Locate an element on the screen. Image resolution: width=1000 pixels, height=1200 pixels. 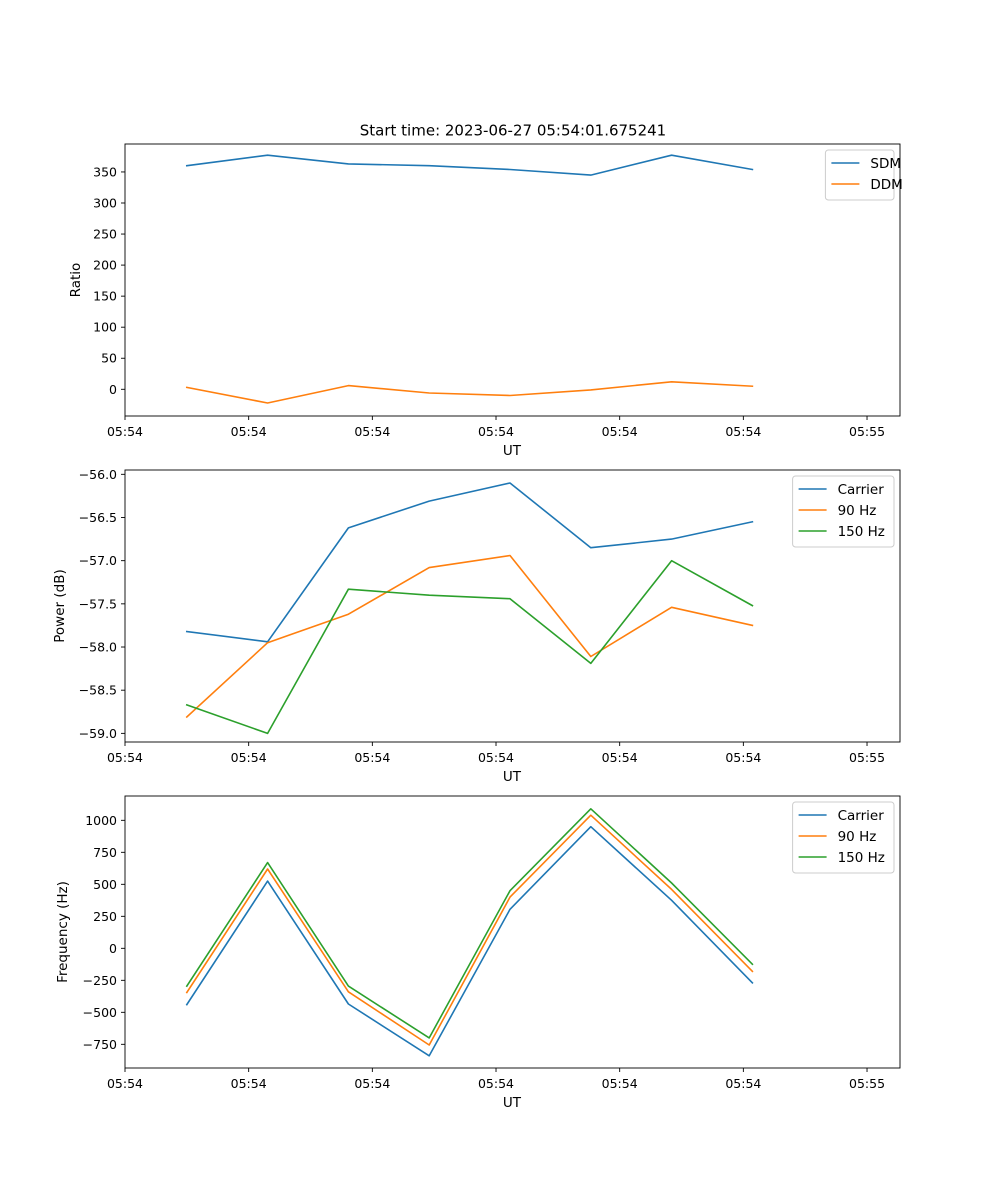
frequency-y-axis-label: Frequency (Hz) is located at coordinates (63, 932).